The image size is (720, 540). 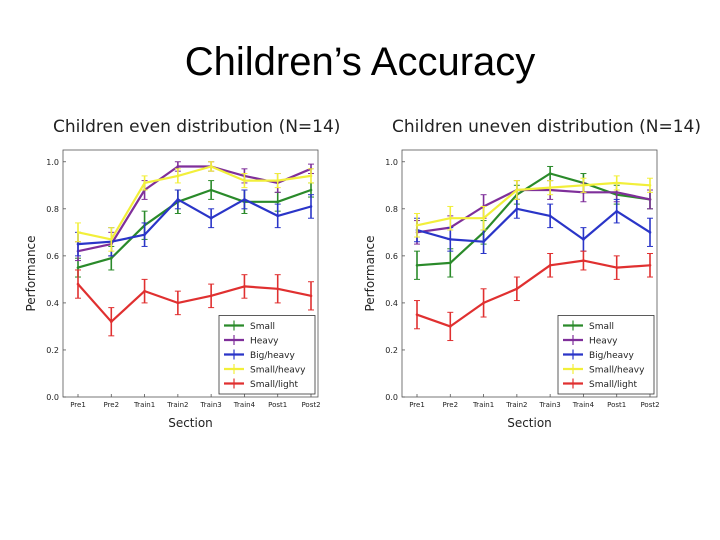 I want to click on x-tick-label: Pre1, so click(x=78, y=405).